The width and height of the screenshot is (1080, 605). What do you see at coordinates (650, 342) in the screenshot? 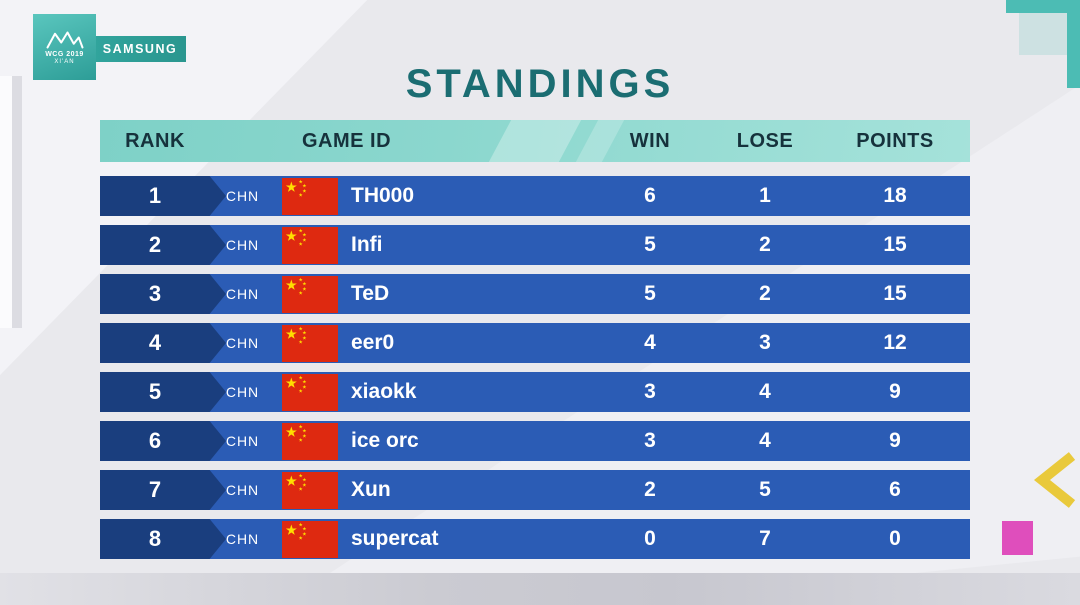
I see `win-value: 4` at bounding box center [650, 342].